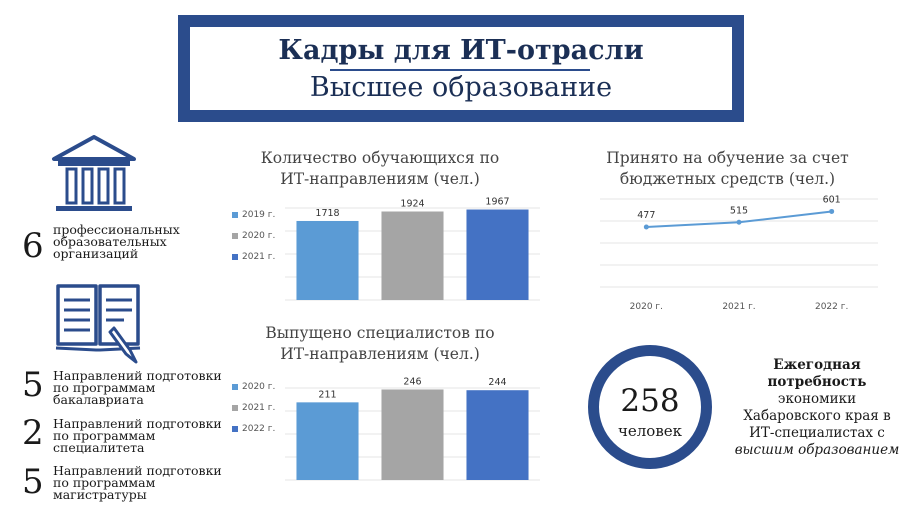  Describe the element at coordinates (327, 213) in the screenshot. I see `data-label: 1718` at that location.